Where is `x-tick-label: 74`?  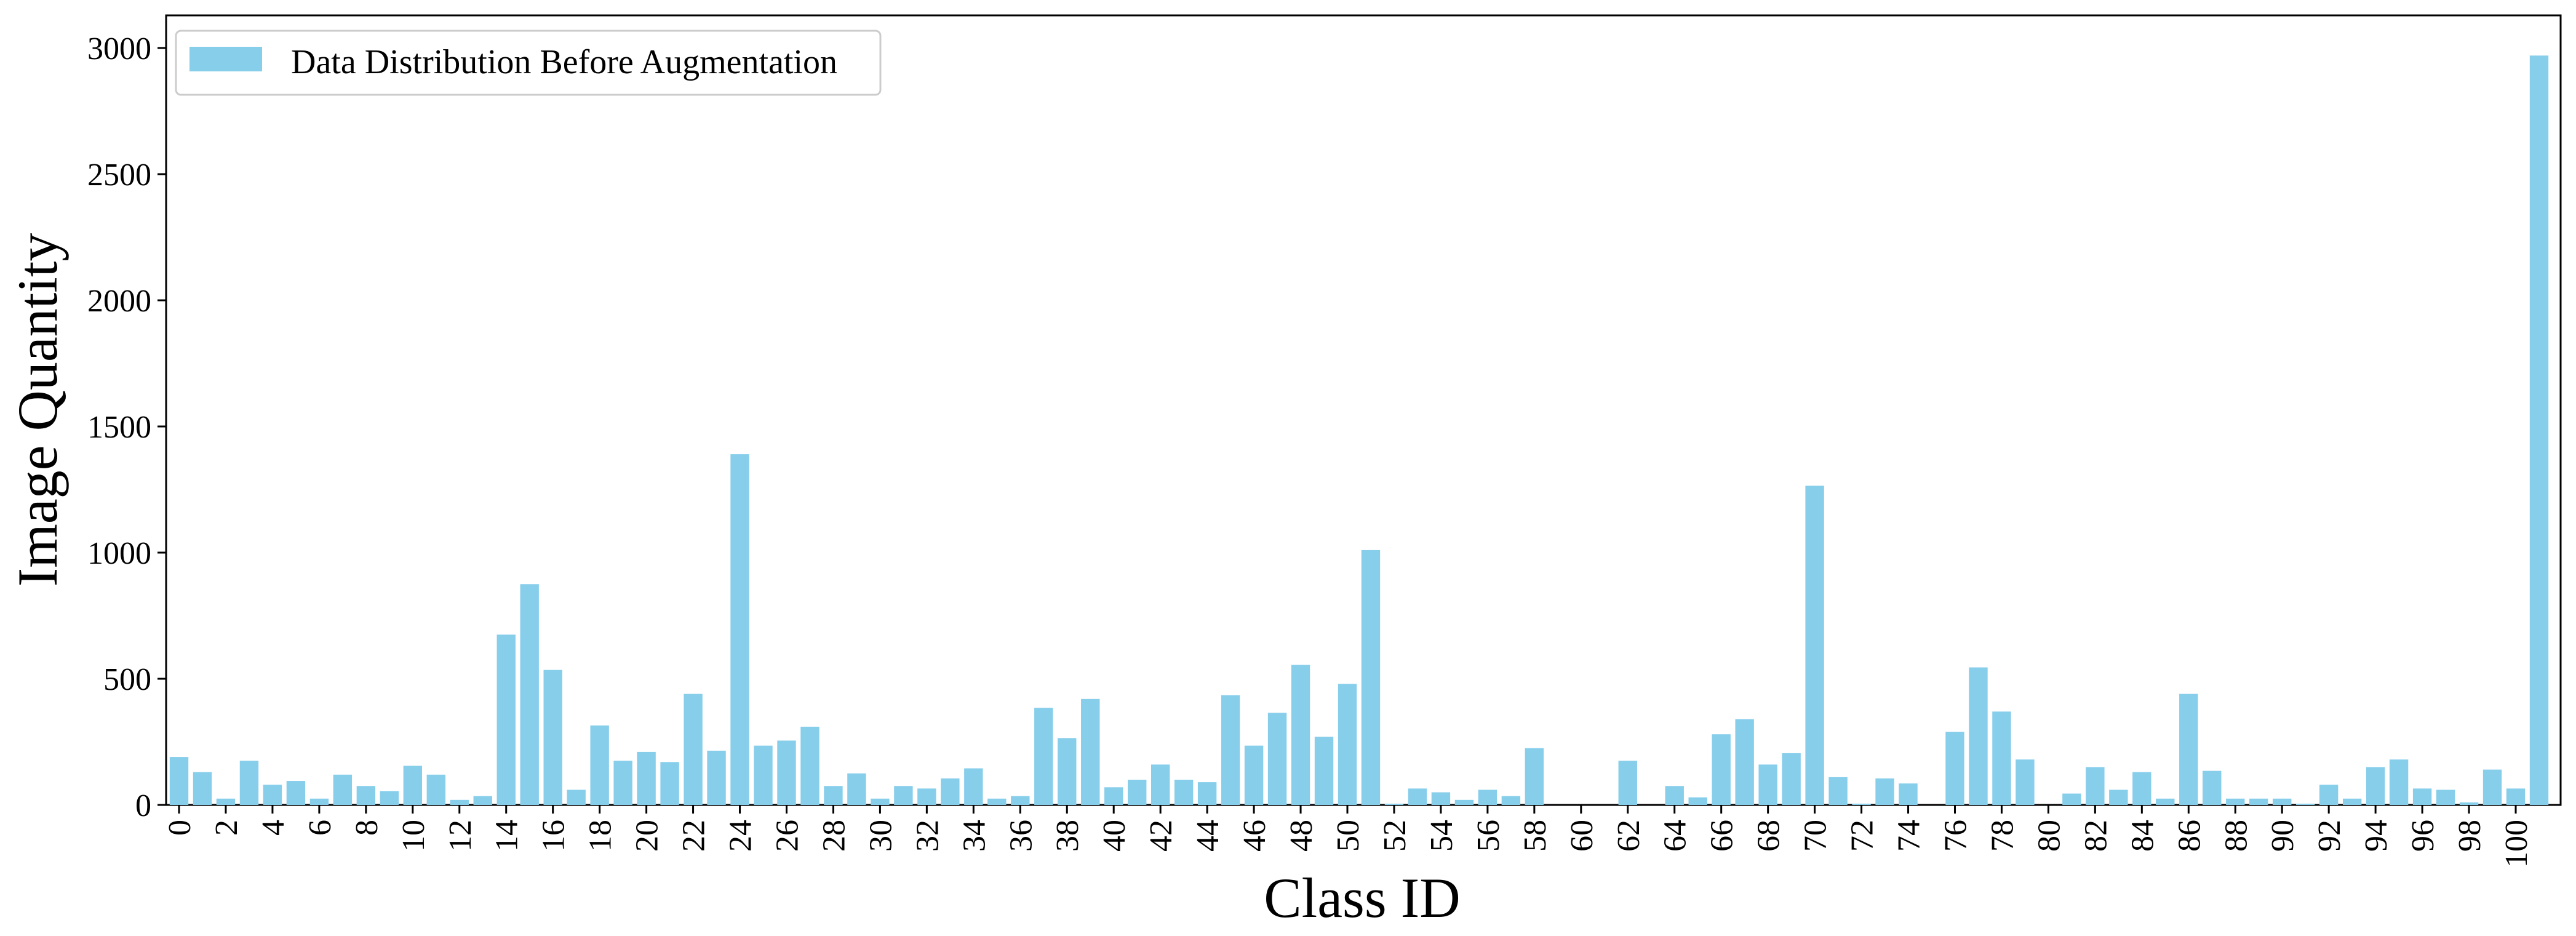 x-tick-label: 74 is located at coordinates (1909, 836).